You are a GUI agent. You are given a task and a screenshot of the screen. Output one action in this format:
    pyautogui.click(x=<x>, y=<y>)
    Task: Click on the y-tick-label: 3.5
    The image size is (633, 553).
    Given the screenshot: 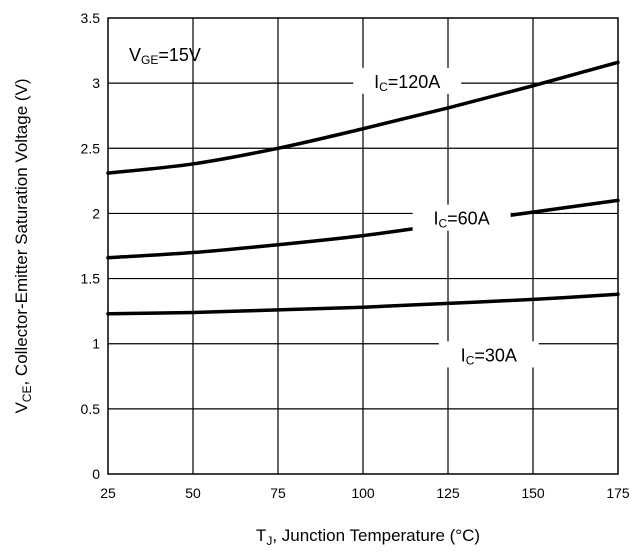 What is the action you would take?
    pyautogui.click(x=91, y=18)
    